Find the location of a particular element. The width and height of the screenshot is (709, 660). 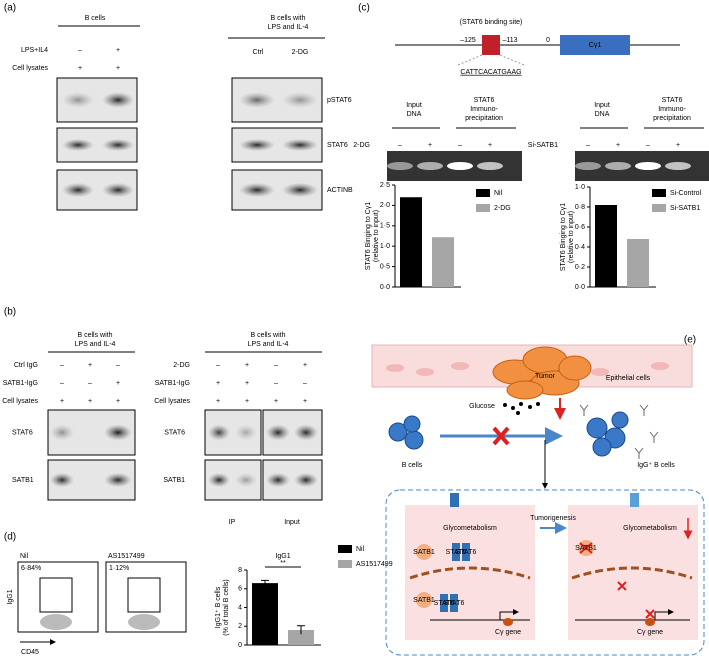

panel-label: (a) is located at coordinates (10, 8).